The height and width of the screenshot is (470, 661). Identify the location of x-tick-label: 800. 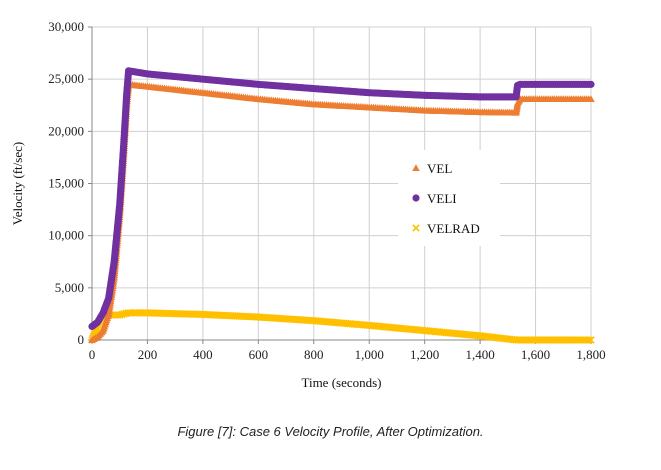
(314, 354).